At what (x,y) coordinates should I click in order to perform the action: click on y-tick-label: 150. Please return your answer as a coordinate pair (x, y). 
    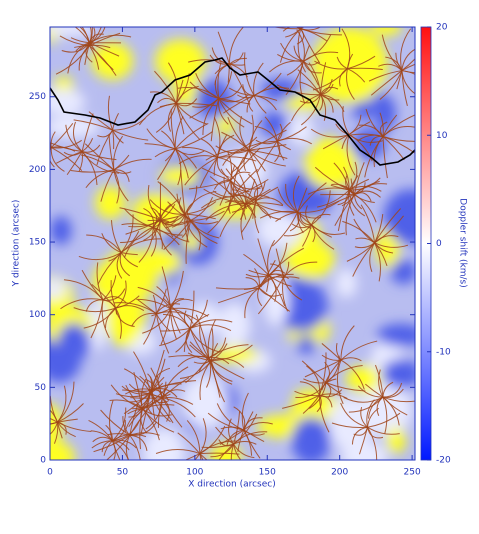
    Looking at the image, I should click on (37, 243).